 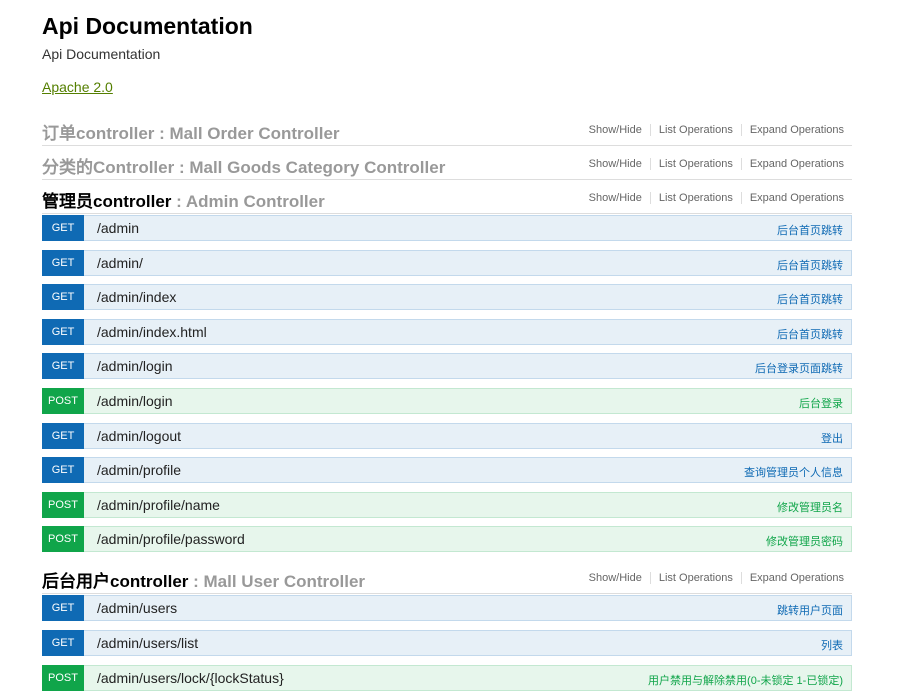 What do you see at coordinates (810, 507) in the screenshot?
I see `operation-summary: 修改管理员名` at bounding box center [810, 507].